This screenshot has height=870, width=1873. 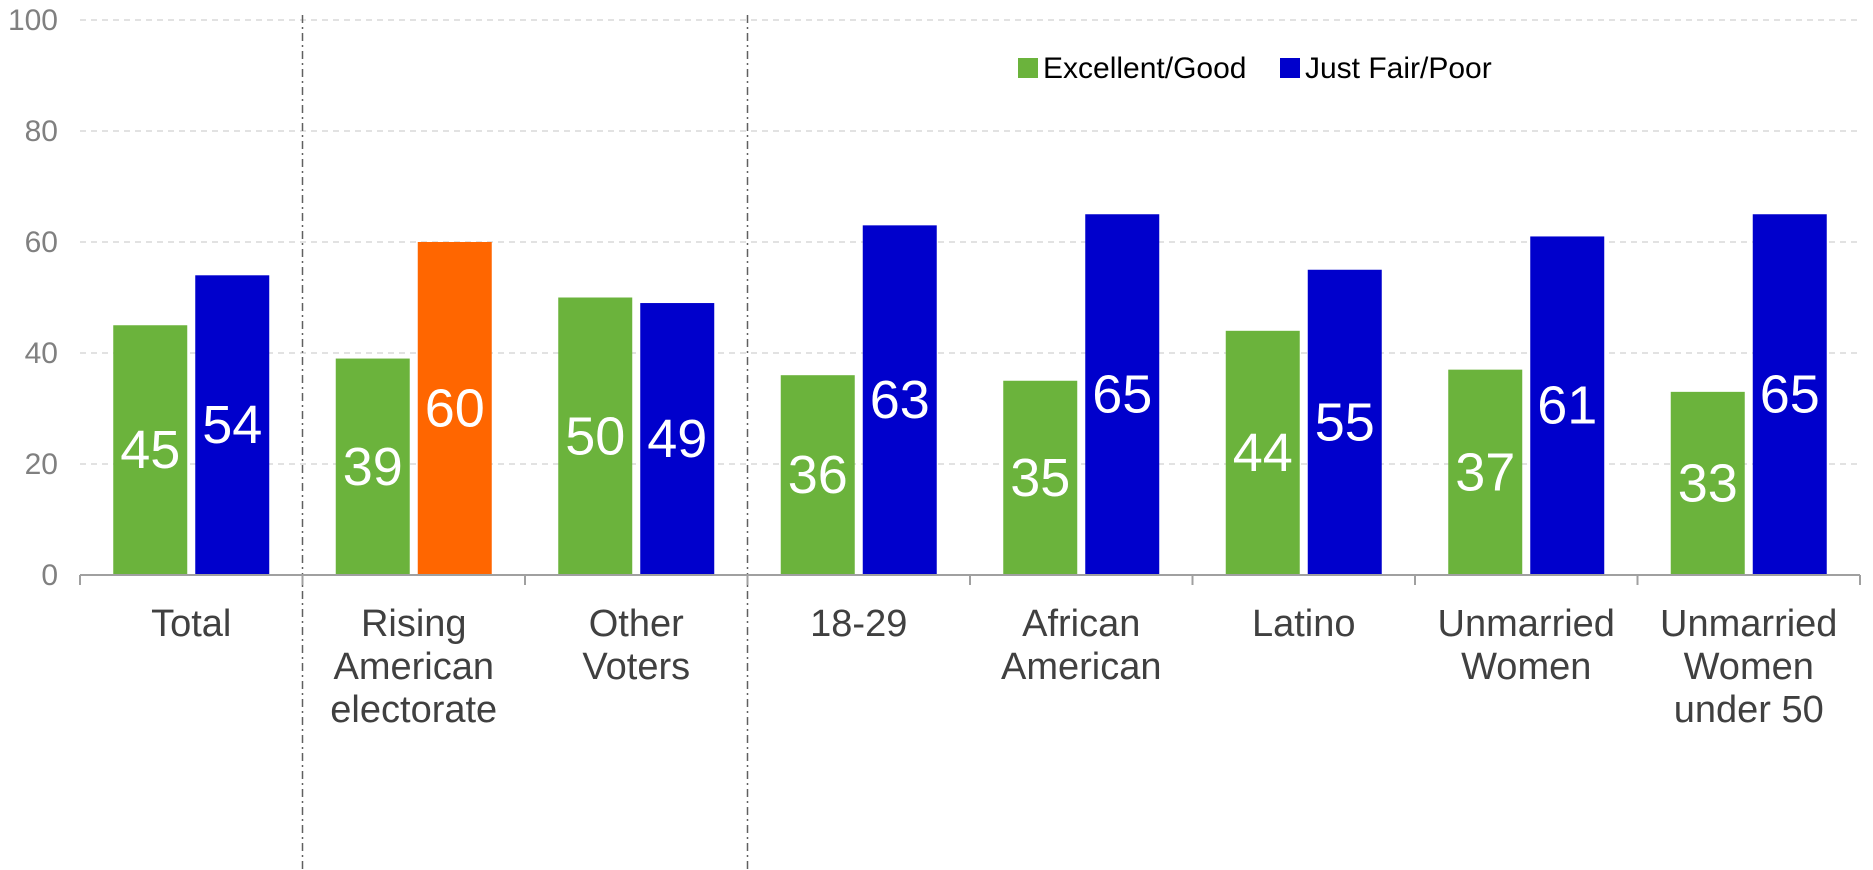 I want to click on data-label: 63, so click(x=900, y=400).